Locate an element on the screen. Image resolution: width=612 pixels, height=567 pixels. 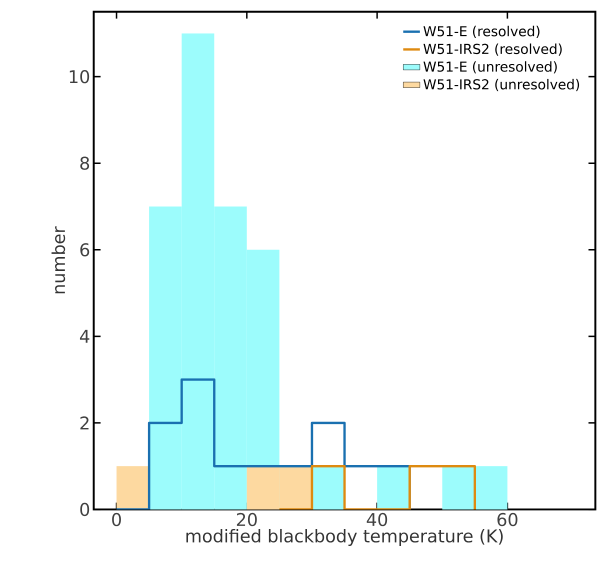
y-tick-label: 10 is located at coordinates (80, 77).